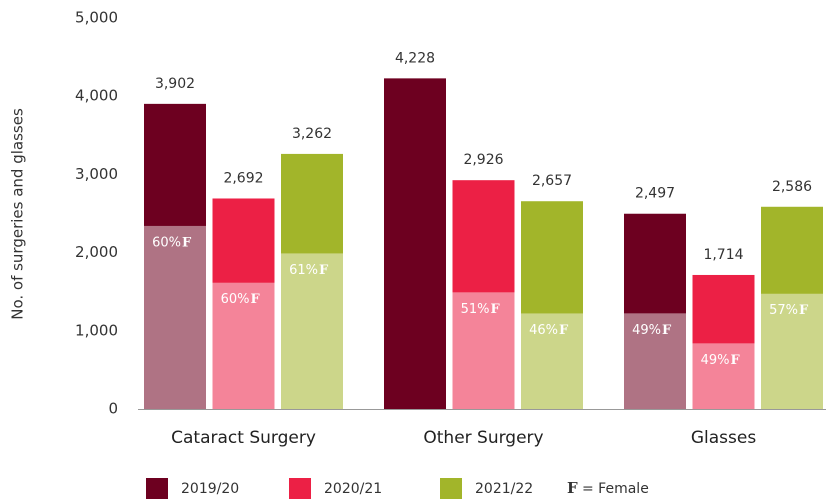  What do you see at coordinates (96, 174) in the screenshot?
I see `y-tick-label: 3,000` at bounding box center [96, 174].